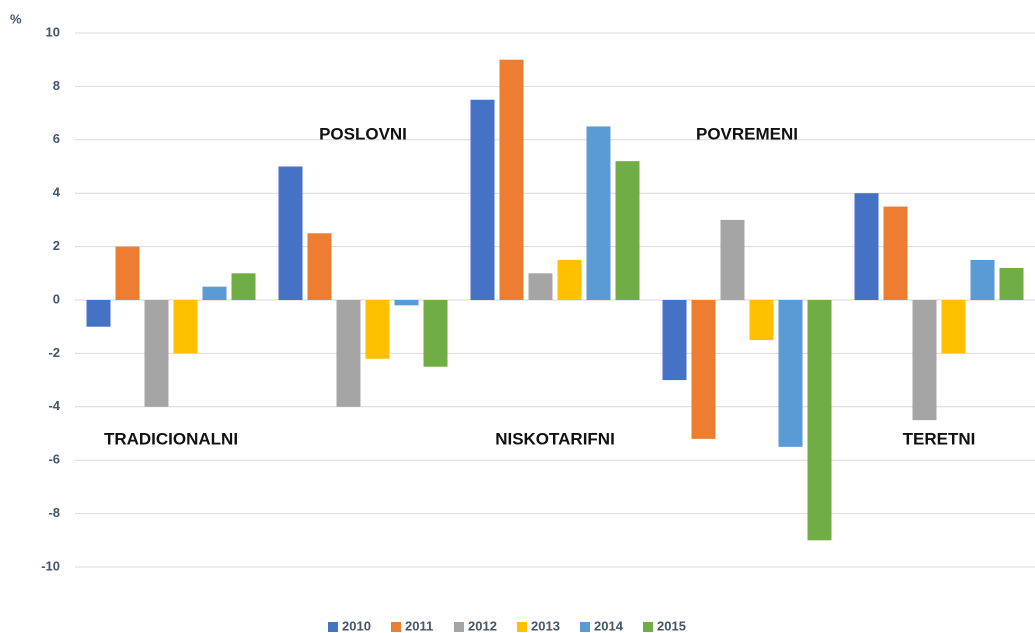 This screenshot has width=1035, height=633. Describe the element at coordinates (419, 625) in the screenshot. I see `legend-label: 2011` at that location.